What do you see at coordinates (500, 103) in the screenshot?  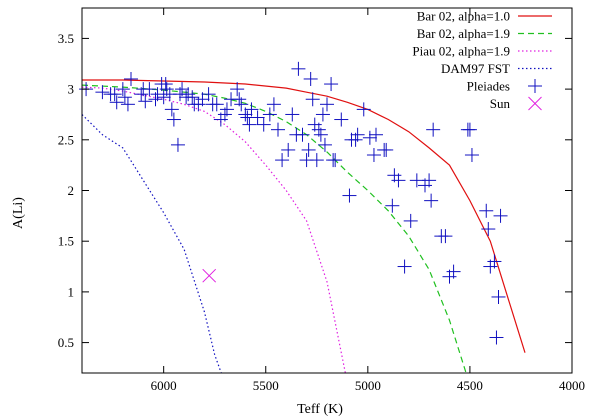 I see `legend-label: Sun` at bounding box center [500, 103].